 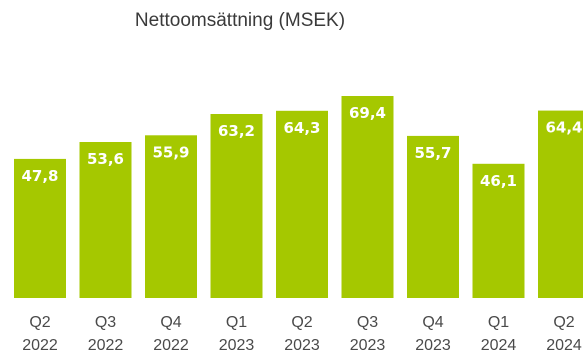 What do you see at coordinates (563, 128) in the screenshot?
I see `bar-value-label: 64,4` at bounding box center [563, 128].